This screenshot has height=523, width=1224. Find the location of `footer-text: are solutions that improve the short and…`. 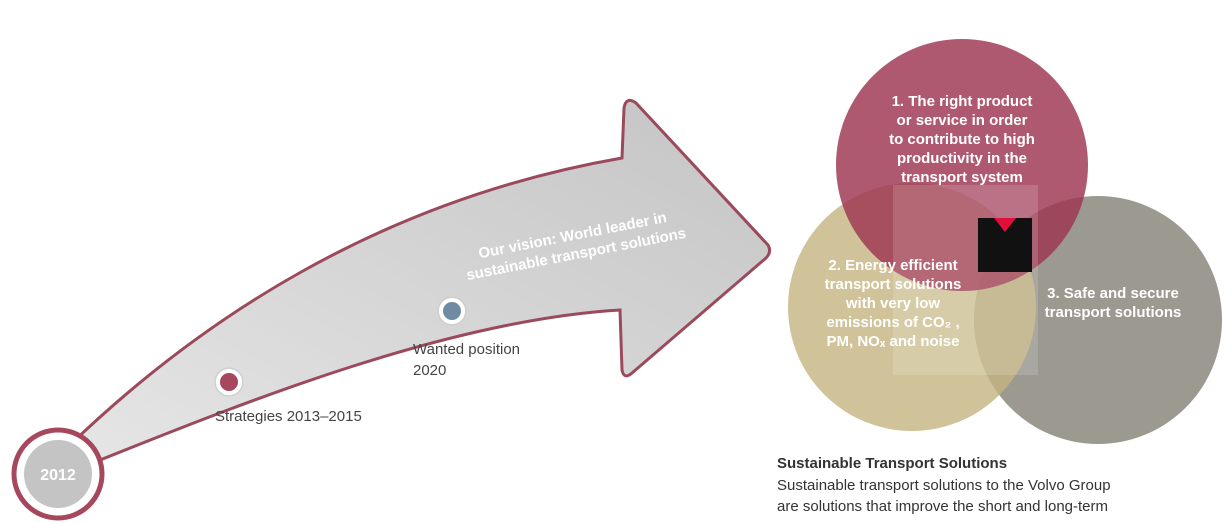

footer-text: are solutions that improve the short and… is located at coordinates (942, 506).